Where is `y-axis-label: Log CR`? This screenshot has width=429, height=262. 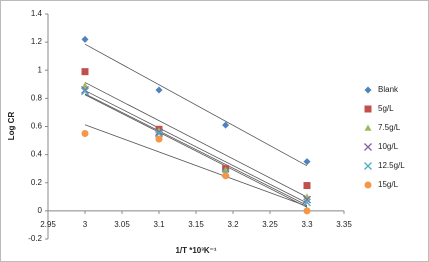
y-axis-label: Log CR is located at coordinates (11, 126).